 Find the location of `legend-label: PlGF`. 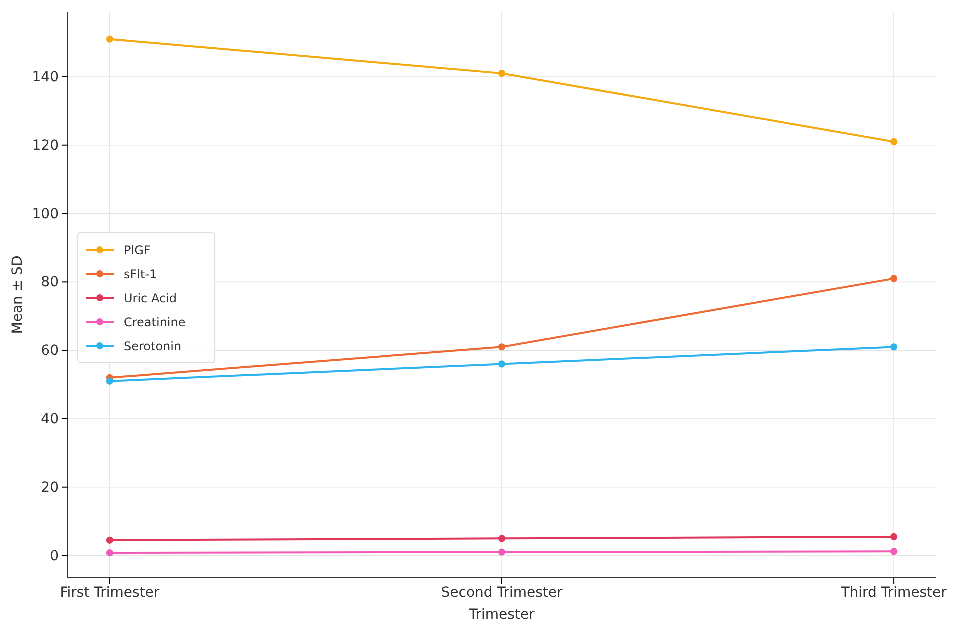

legend-label: PlGF is located at coordinates (137, 251).